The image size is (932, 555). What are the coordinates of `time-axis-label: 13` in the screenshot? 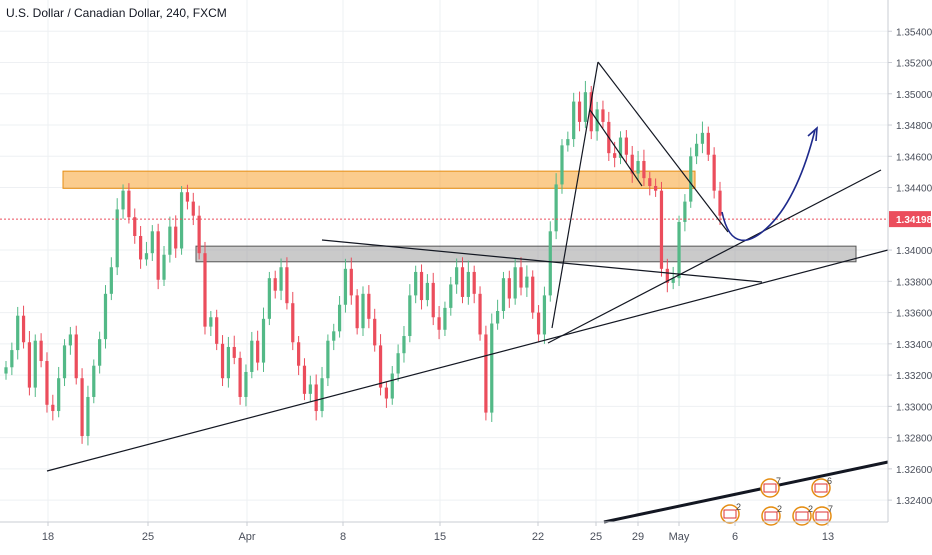 It's located at (828, 537).